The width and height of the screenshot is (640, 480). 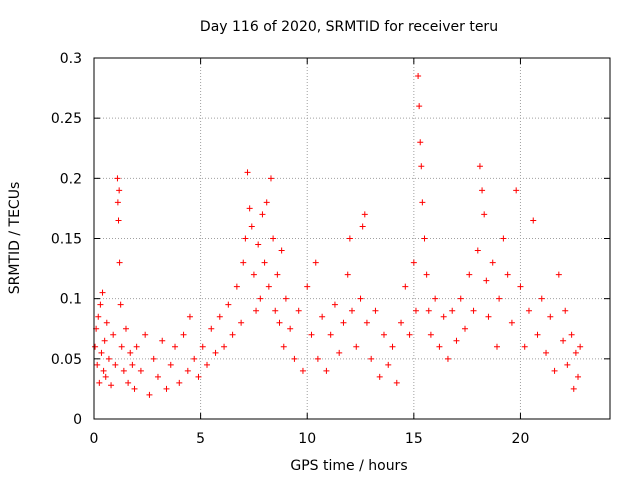 I want to click on y-axis-label: SRMTID / TECUs, so click(x=15, y=238).